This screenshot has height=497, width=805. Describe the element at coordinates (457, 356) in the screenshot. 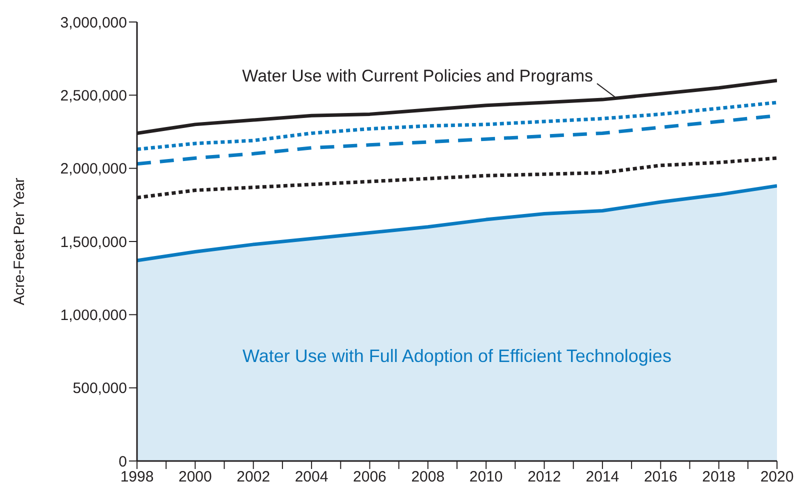

I see `annotation: Water Use with Full Adoption of Efficient Technologies` at that location.